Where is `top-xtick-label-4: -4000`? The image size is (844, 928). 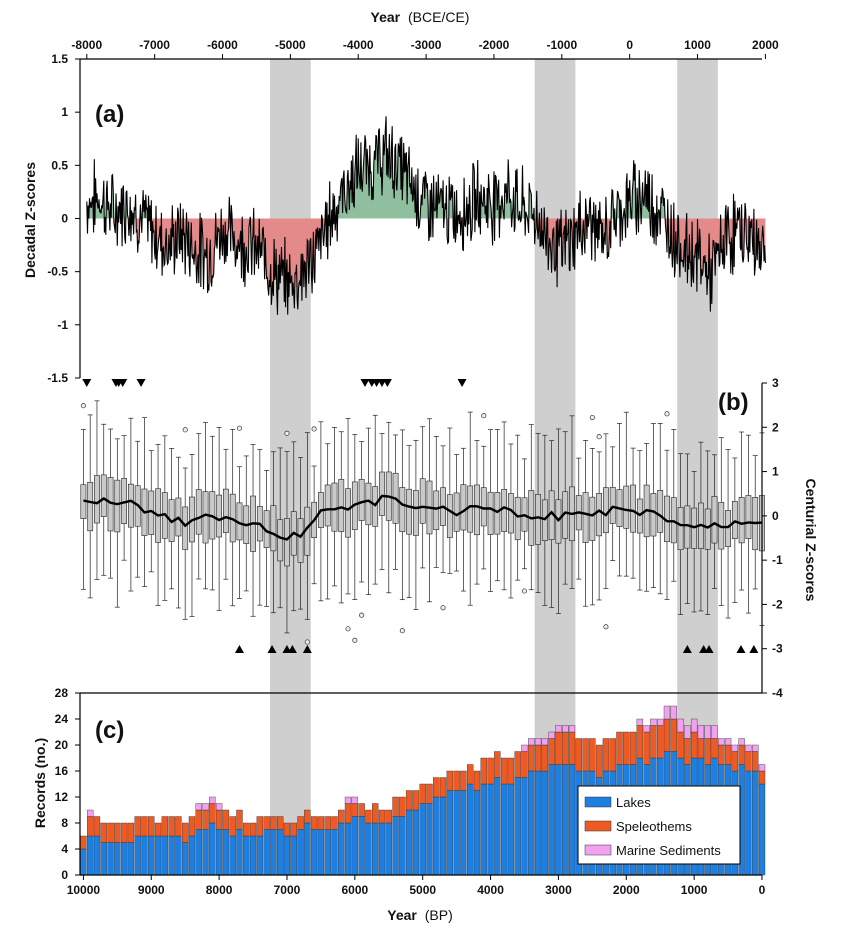
top-xtick-label-4: -4000 is located at coordinates (358, 45).